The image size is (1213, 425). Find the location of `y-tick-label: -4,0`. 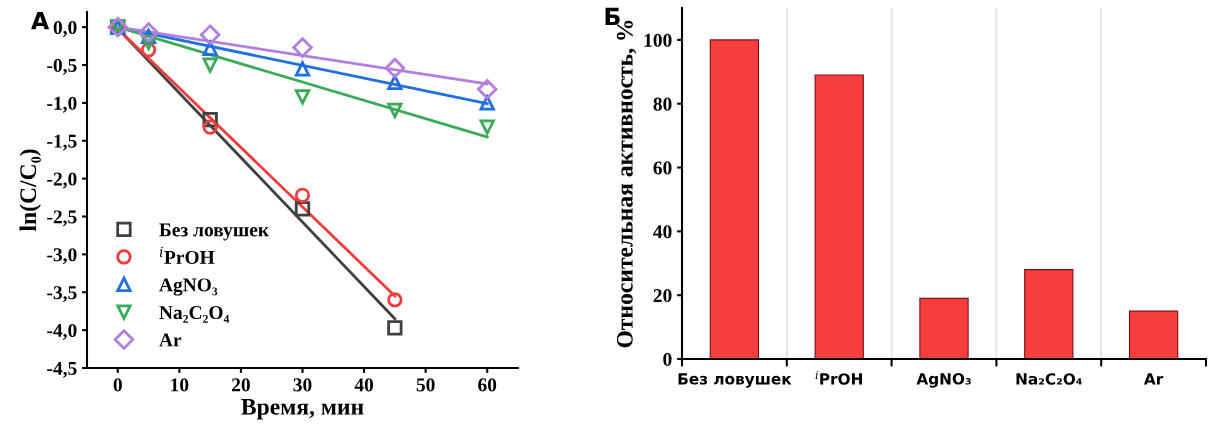

y-tick-label: -4,0 is located at coordinates (62, 331).